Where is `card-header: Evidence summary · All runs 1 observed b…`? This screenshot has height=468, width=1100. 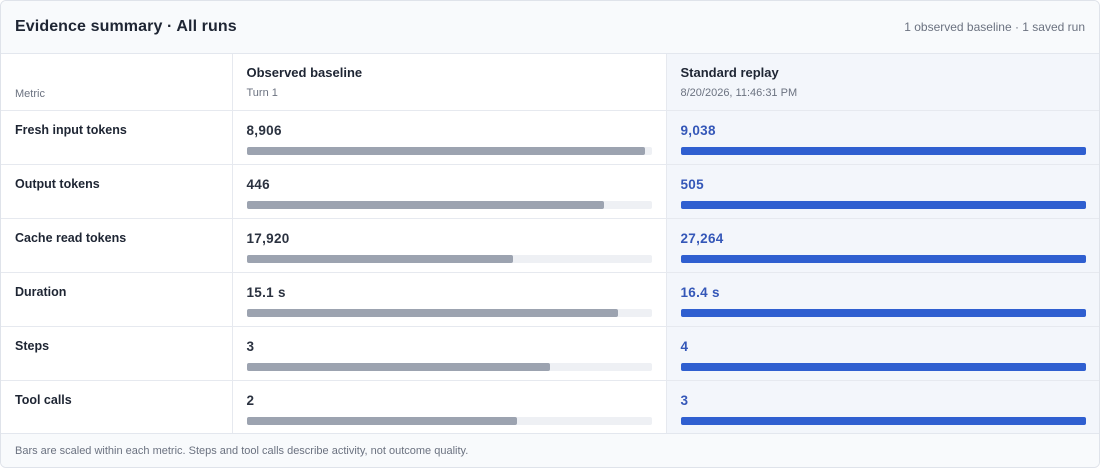 card-header: Evidence summary · All runs 1 observed b… is located at coordinates (550, 27).